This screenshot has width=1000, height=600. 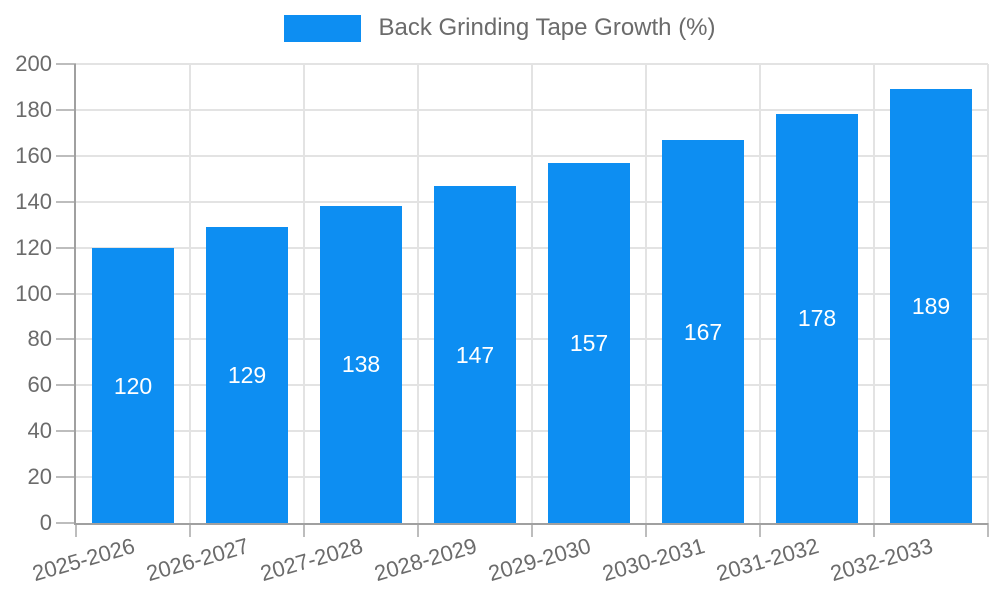 What do you see at coordinates (39, 476) in the screenshot?
I see `y-axis-tick-label: 20` at bounding box center [39, 476].